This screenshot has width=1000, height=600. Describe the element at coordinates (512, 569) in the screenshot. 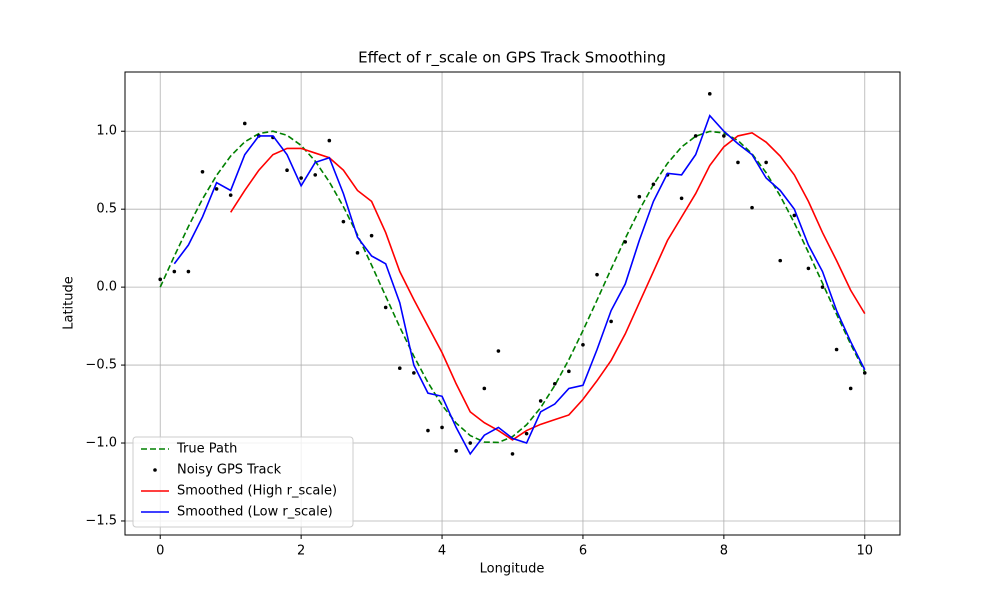

I see `x-axis-label: Longitude` at that location.